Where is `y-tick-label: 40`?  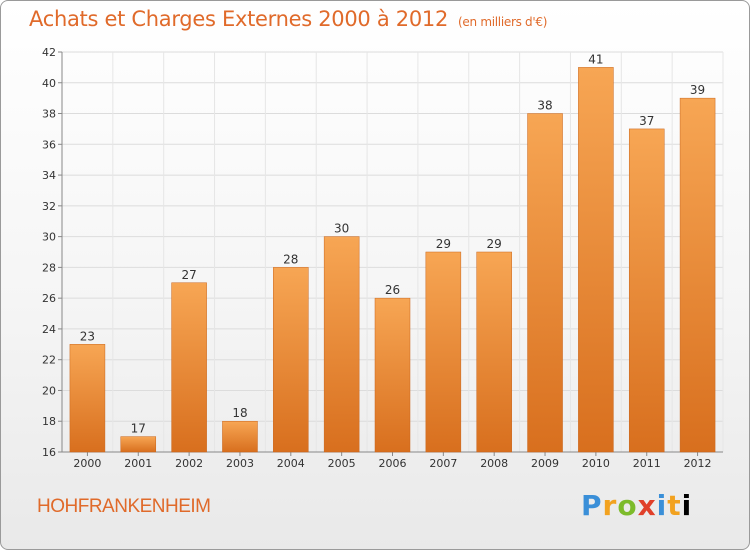
y-tick-label: 40 is located at coordinates (49, 83).